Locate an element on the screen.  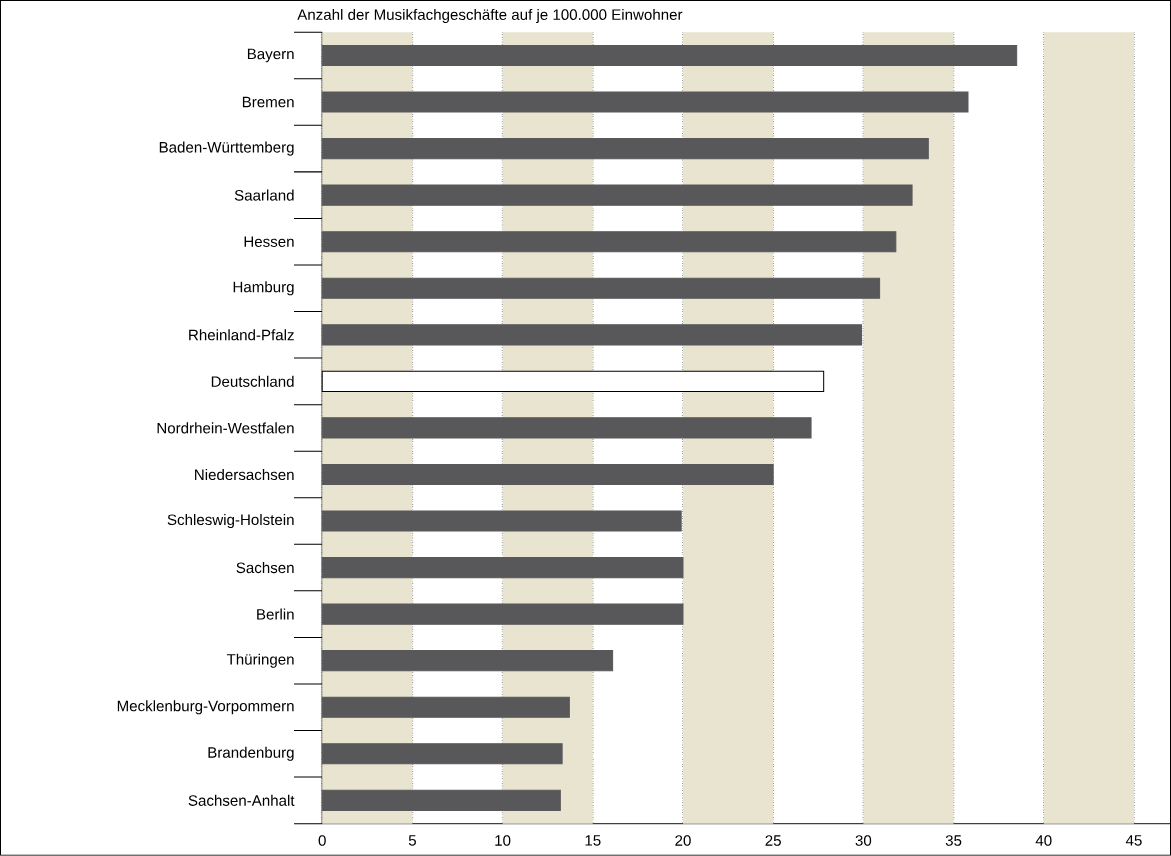
y-tick-label: Berlin is located at coordinates (275, 614).